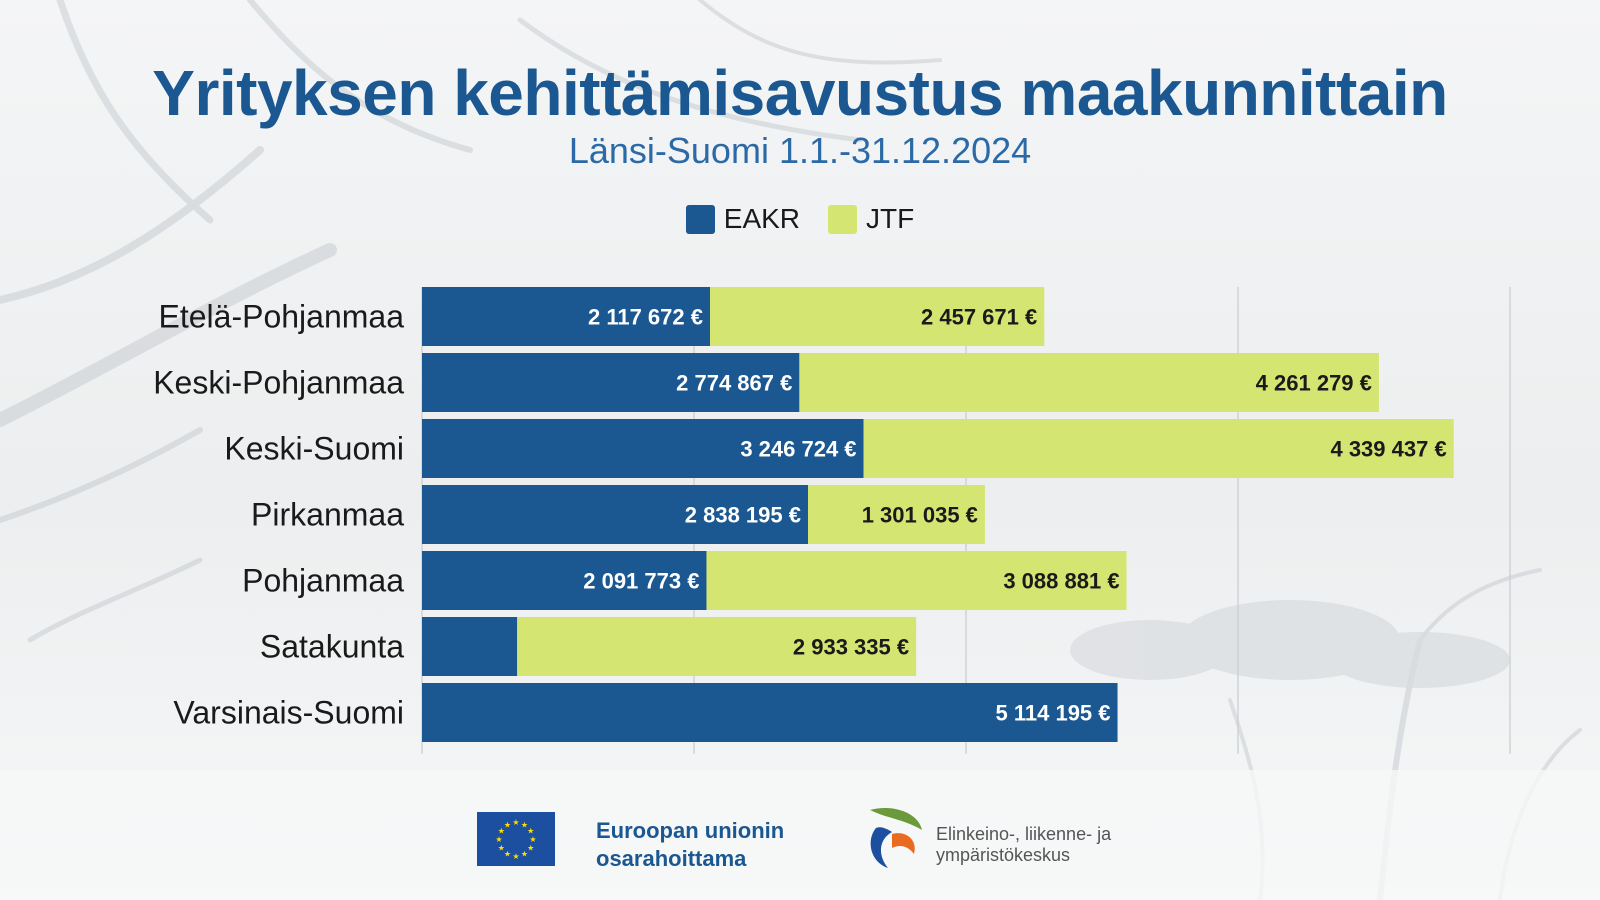 This screenshot has width=1600, height=900. I want to click on legend-item-eakr: EAKR, so click(743, 219).